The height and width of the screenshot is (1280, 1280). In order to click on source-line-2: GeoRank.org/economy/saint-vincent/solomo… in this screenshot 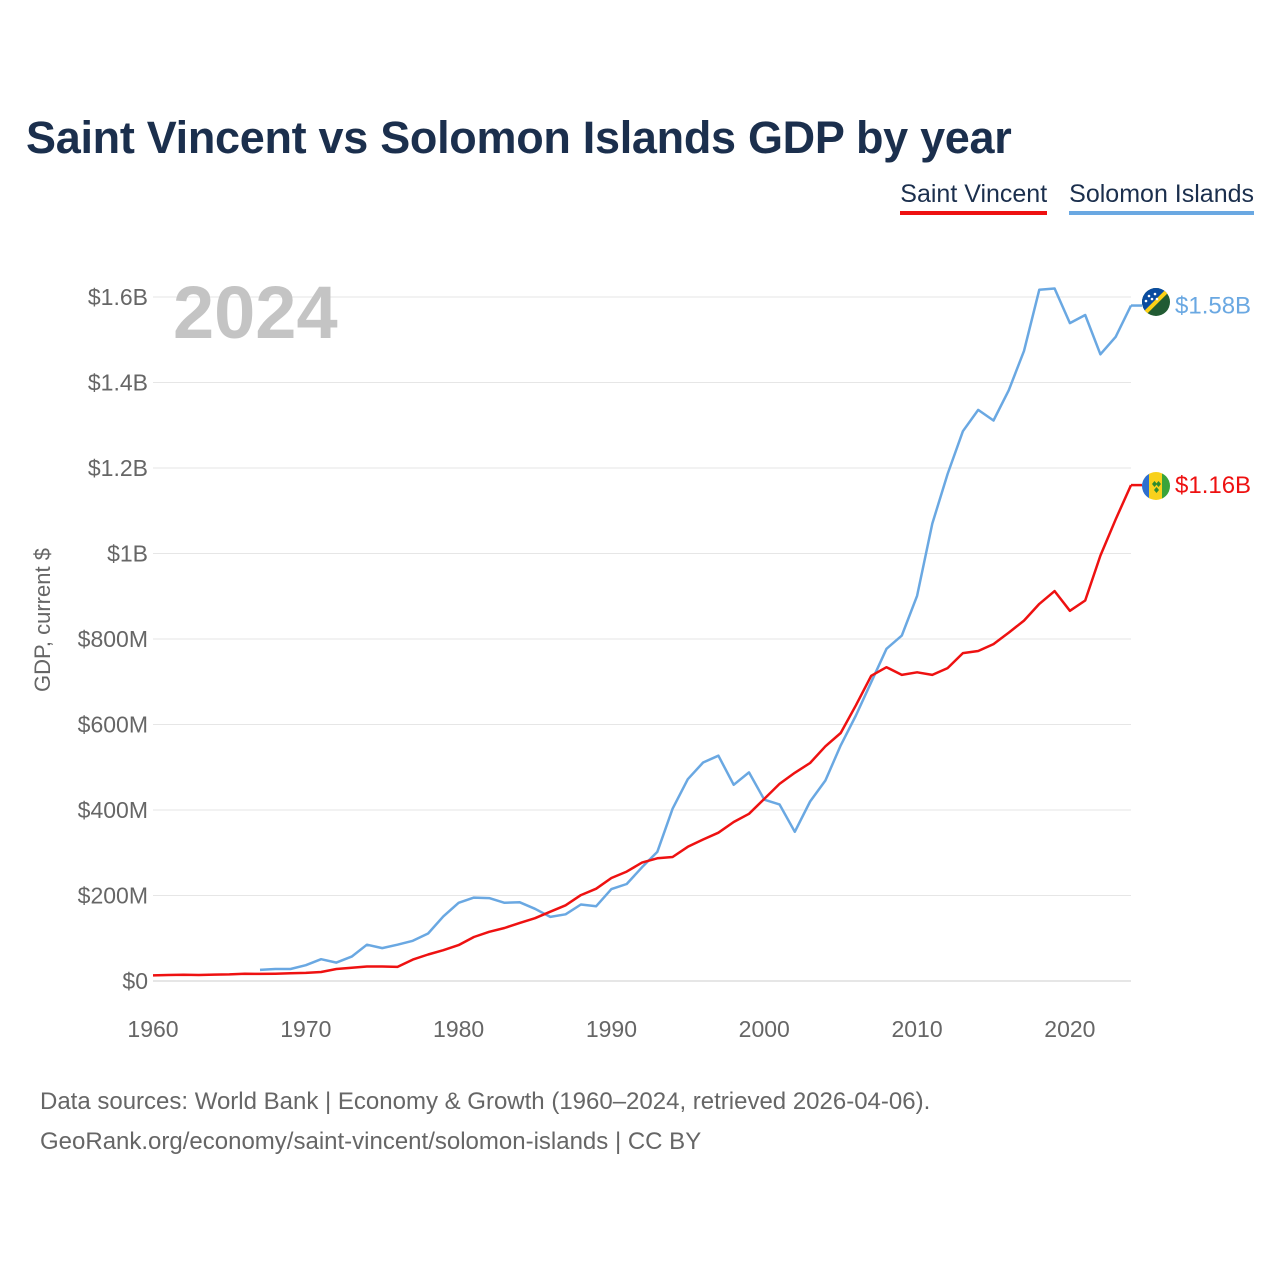, I will do `click(371, 1141)`.